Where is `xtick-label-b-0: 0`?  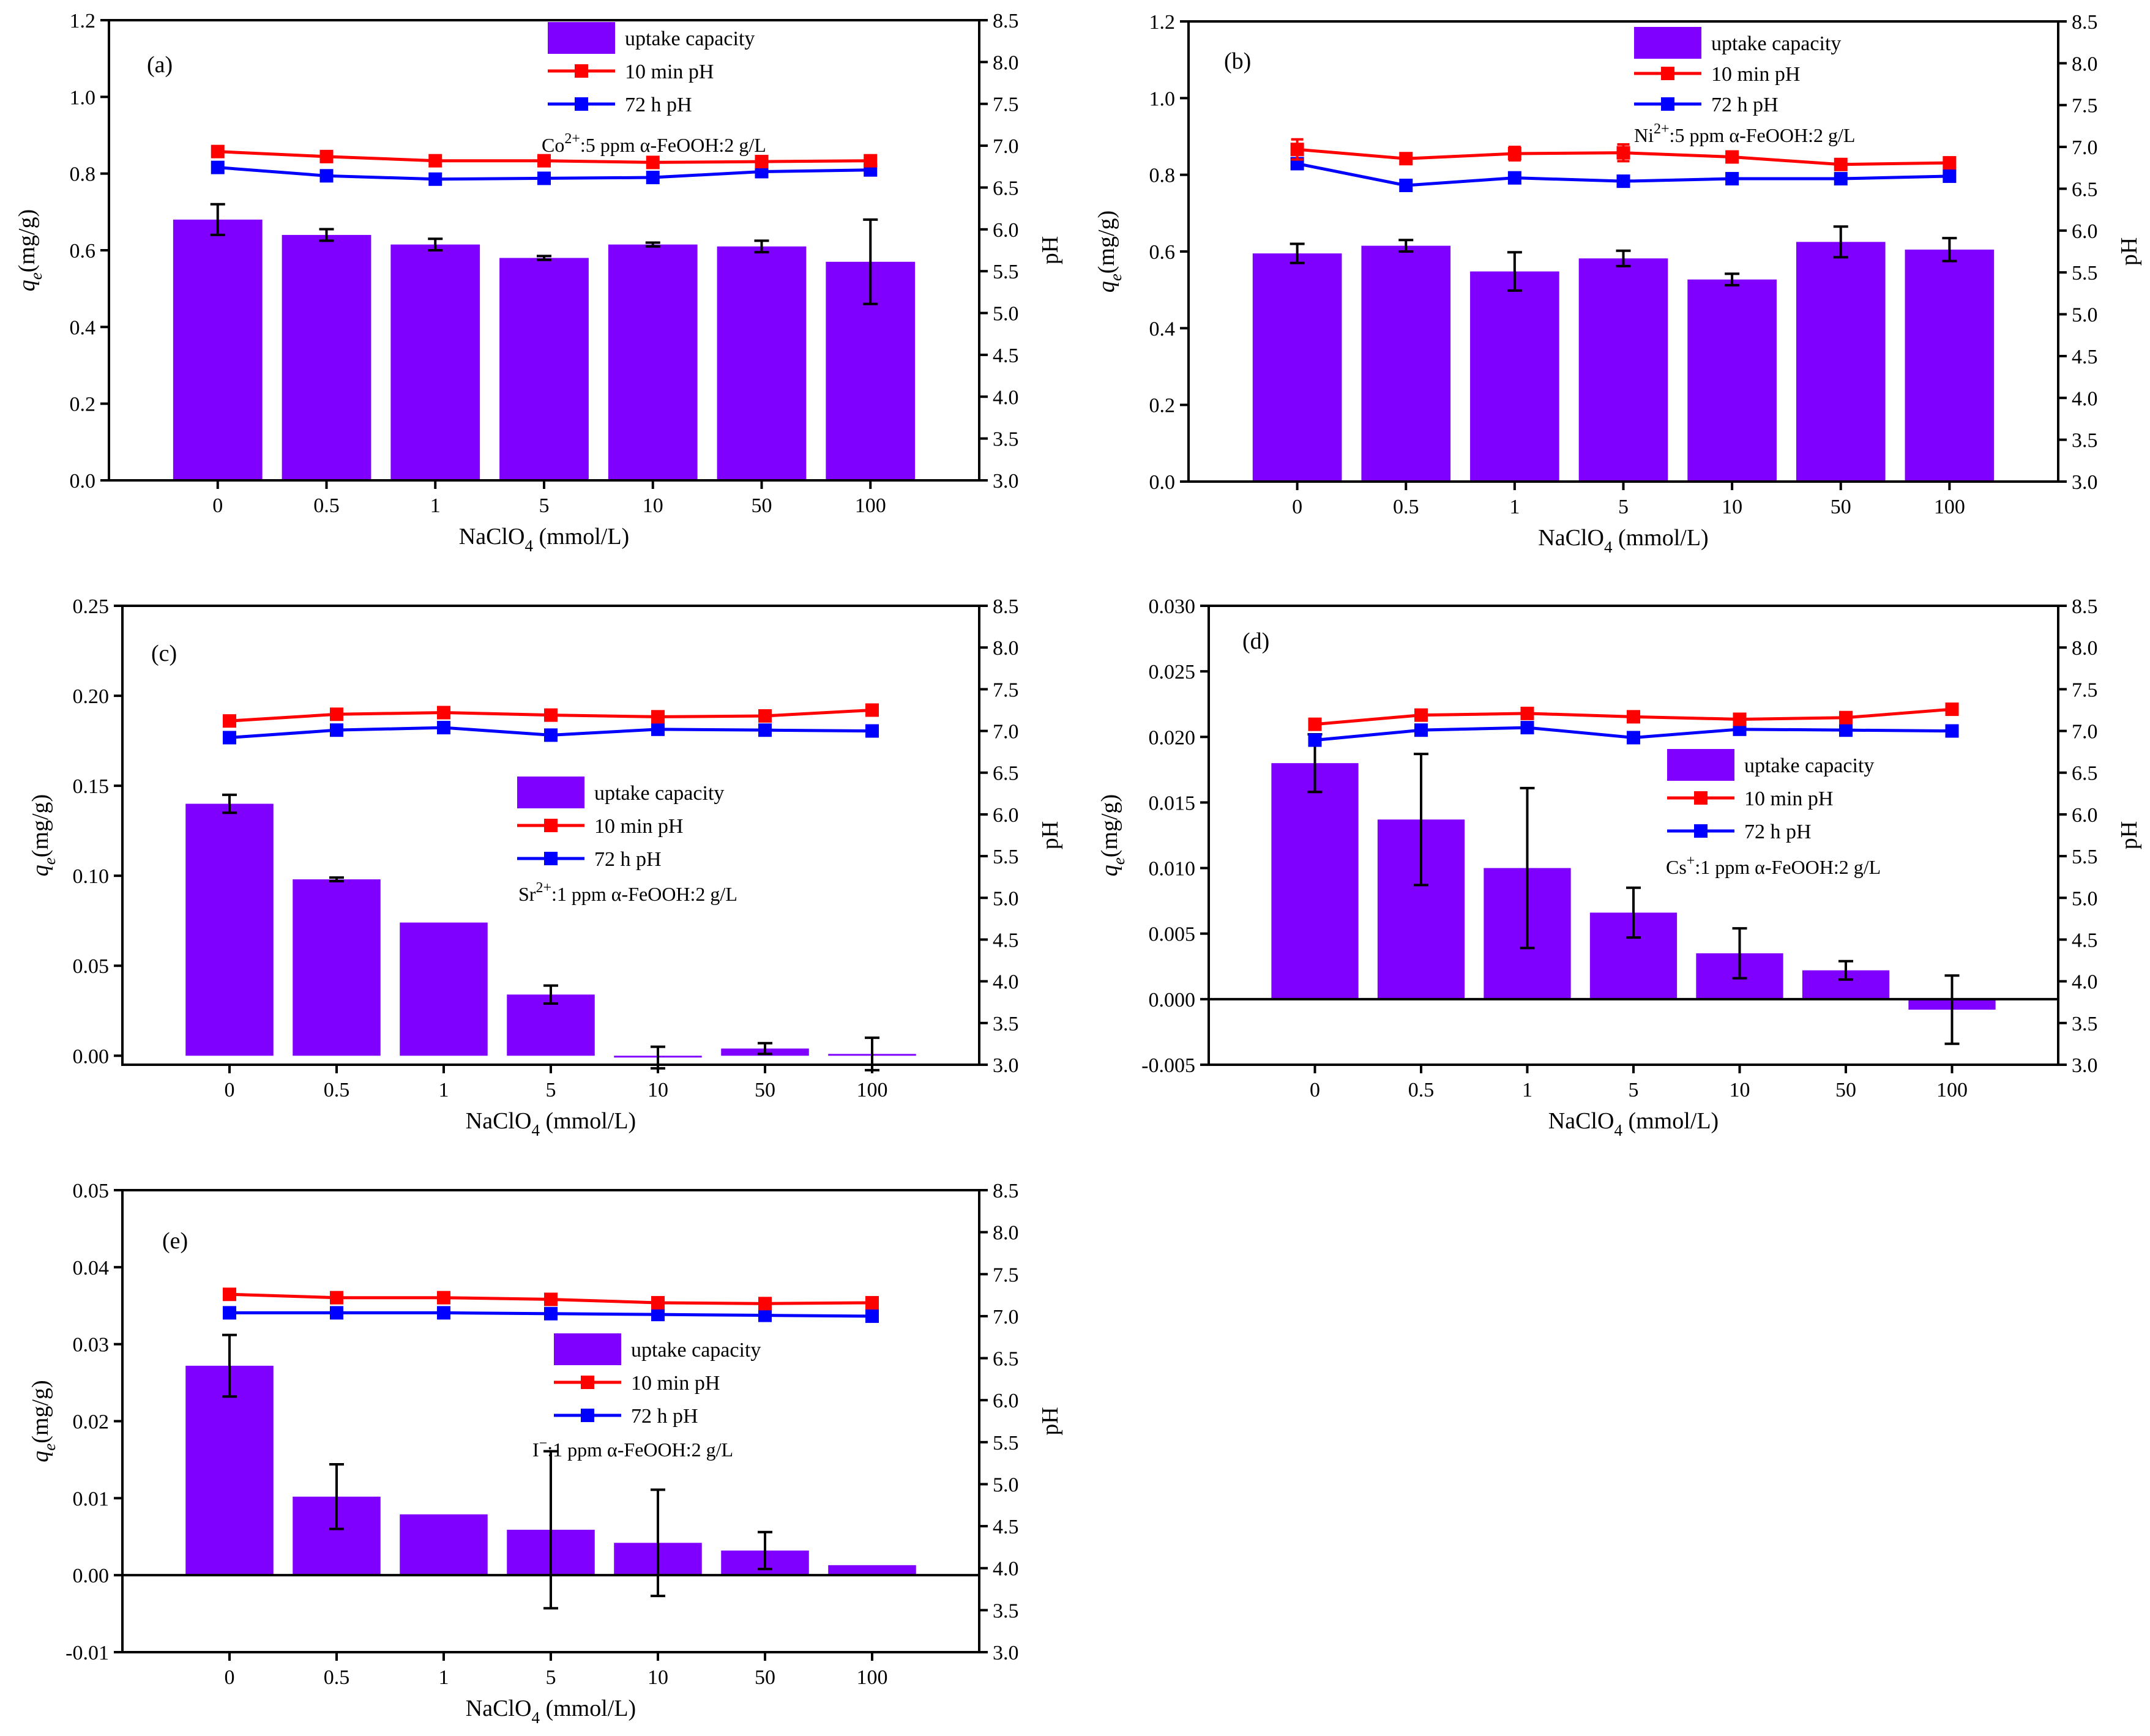 xtick-label-b-0: 0 is located at coordinates (1297, 507).